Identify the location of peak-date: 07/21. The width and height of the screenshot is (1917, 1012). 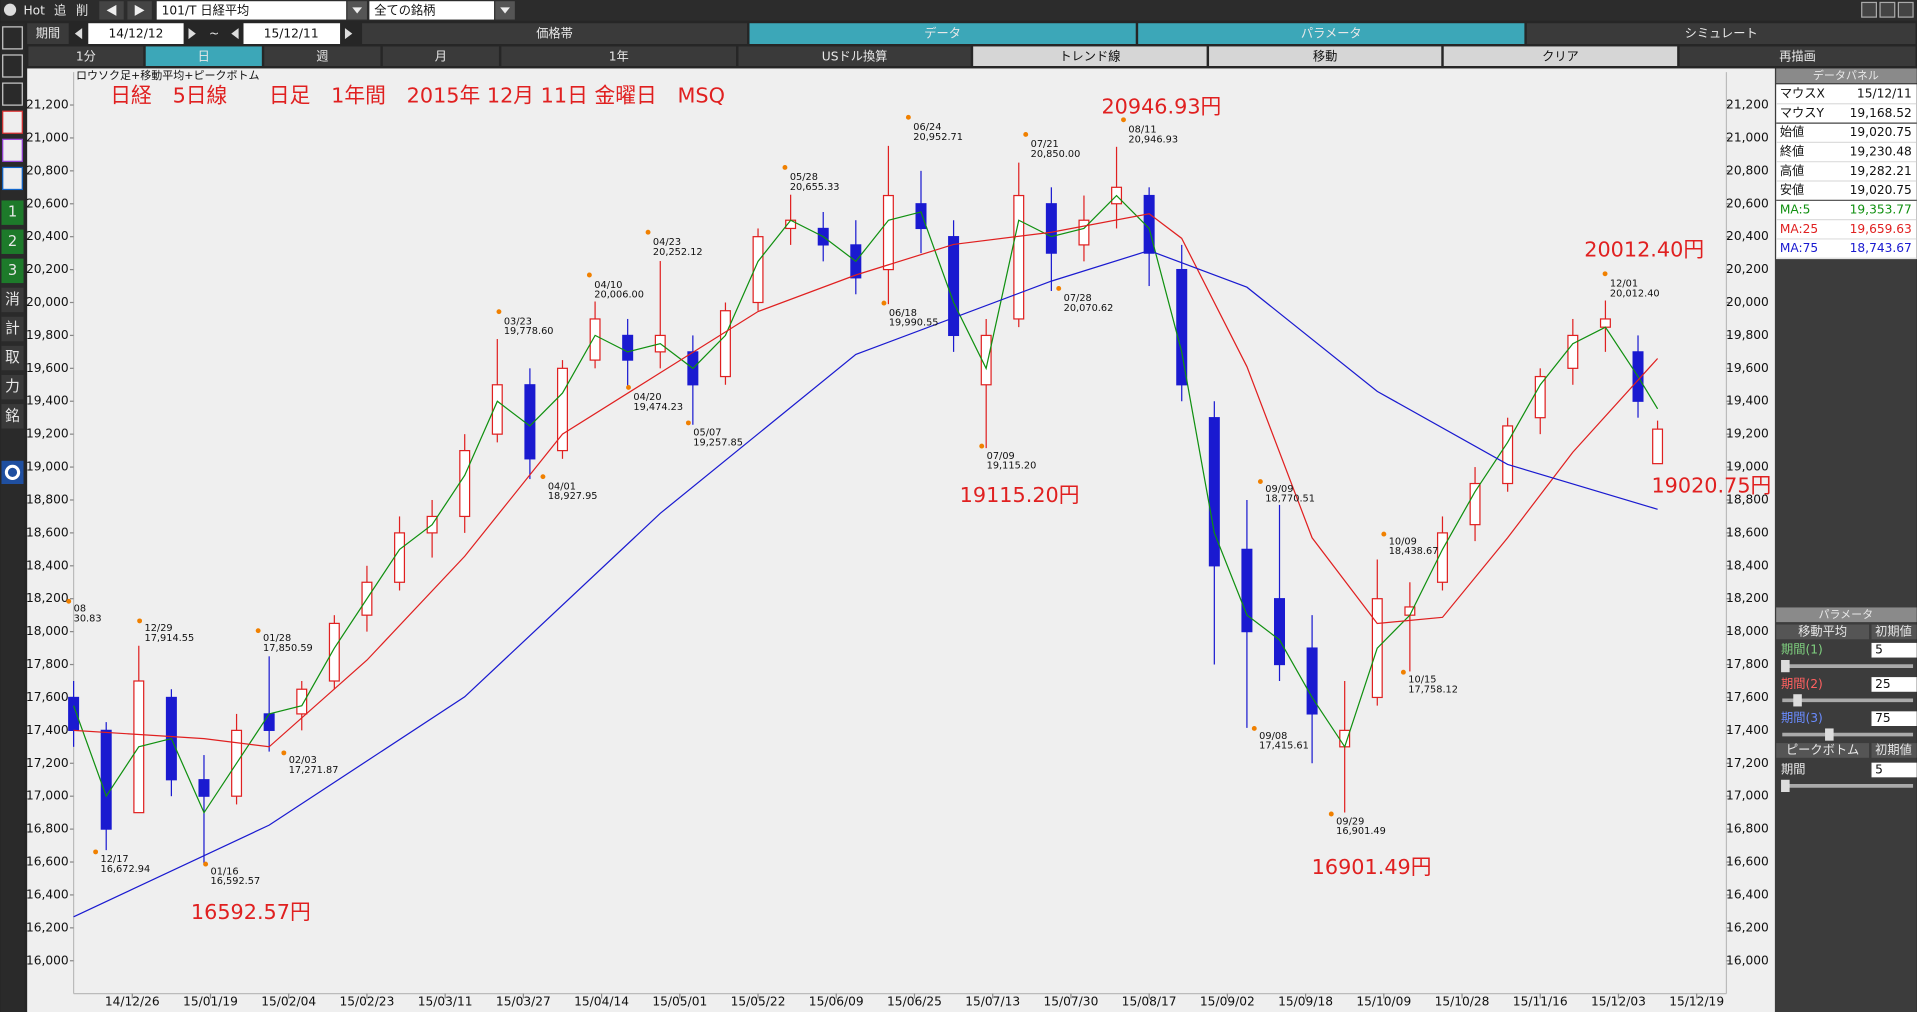
(1045, 144).